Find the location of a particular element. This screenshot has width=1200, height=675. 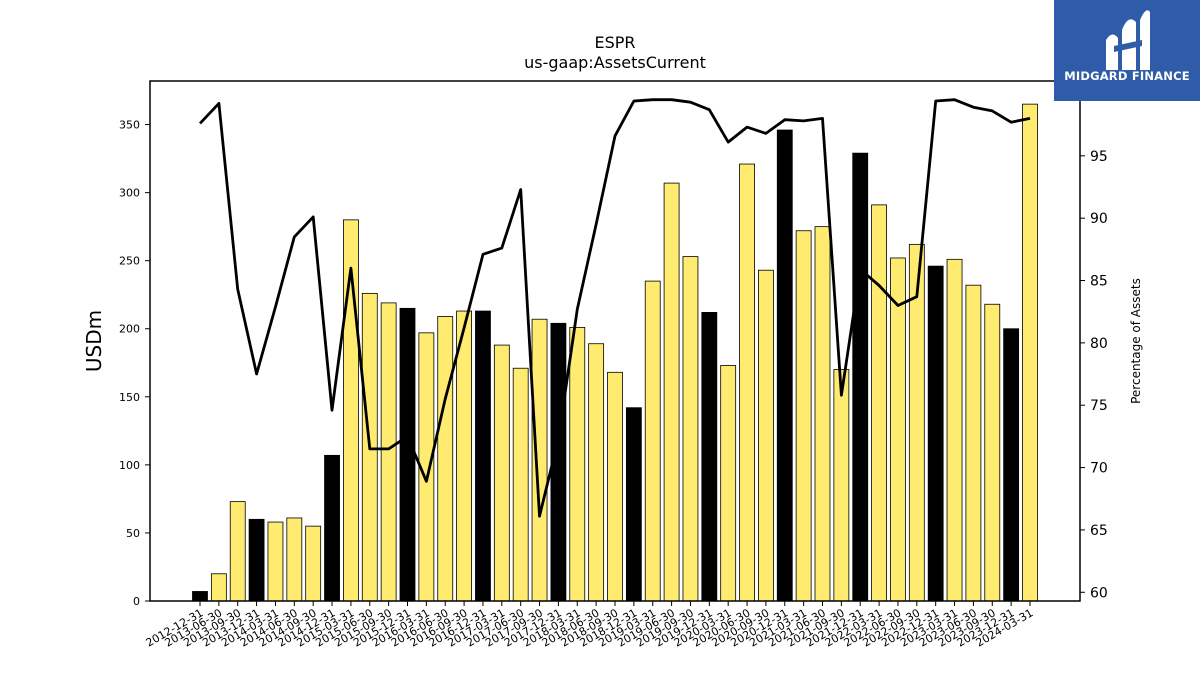

y2-tick-label: 65 is located at coordinates (1099, 531).